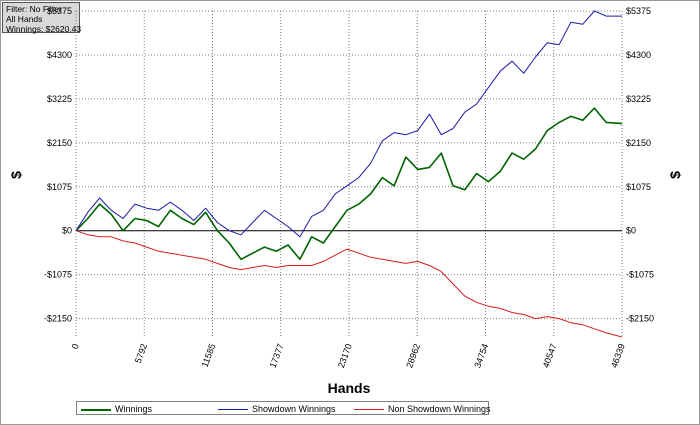 The height and width of the screenshot is (425, 700). Describe the element at coordinates (141, 353) in the screenshot. I see `x-tick-label: 5792` at that location.